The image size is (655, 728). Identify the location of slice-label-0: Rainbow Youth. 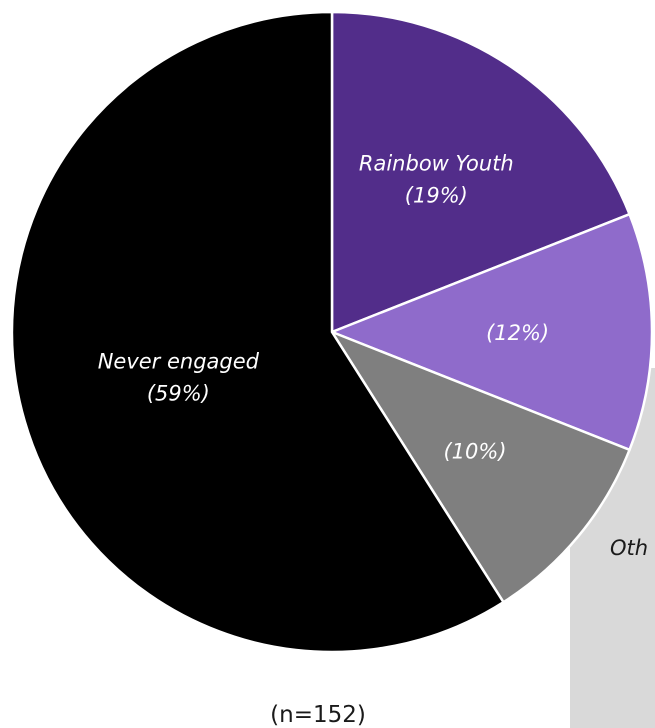
(436, 163).